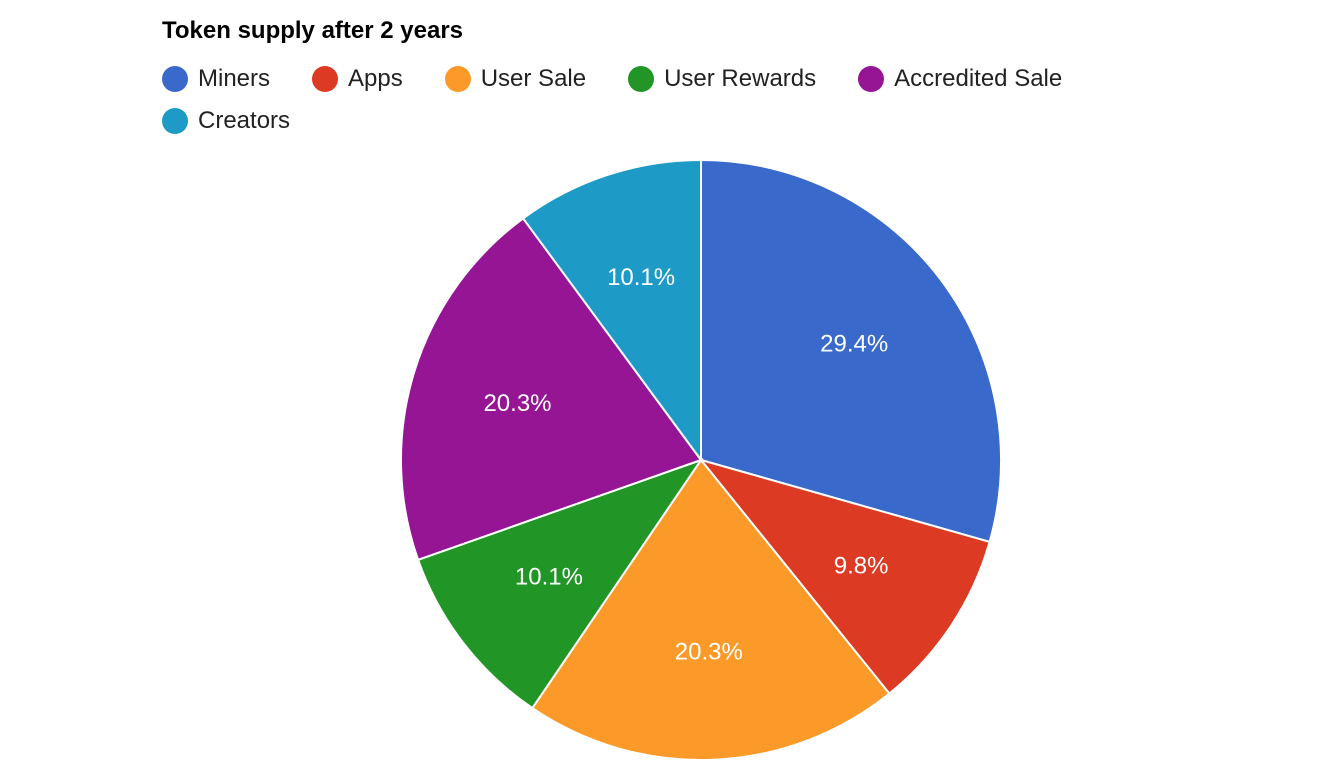  I want to click on legend-label-user-sale: User Sale, so click(533, 78).